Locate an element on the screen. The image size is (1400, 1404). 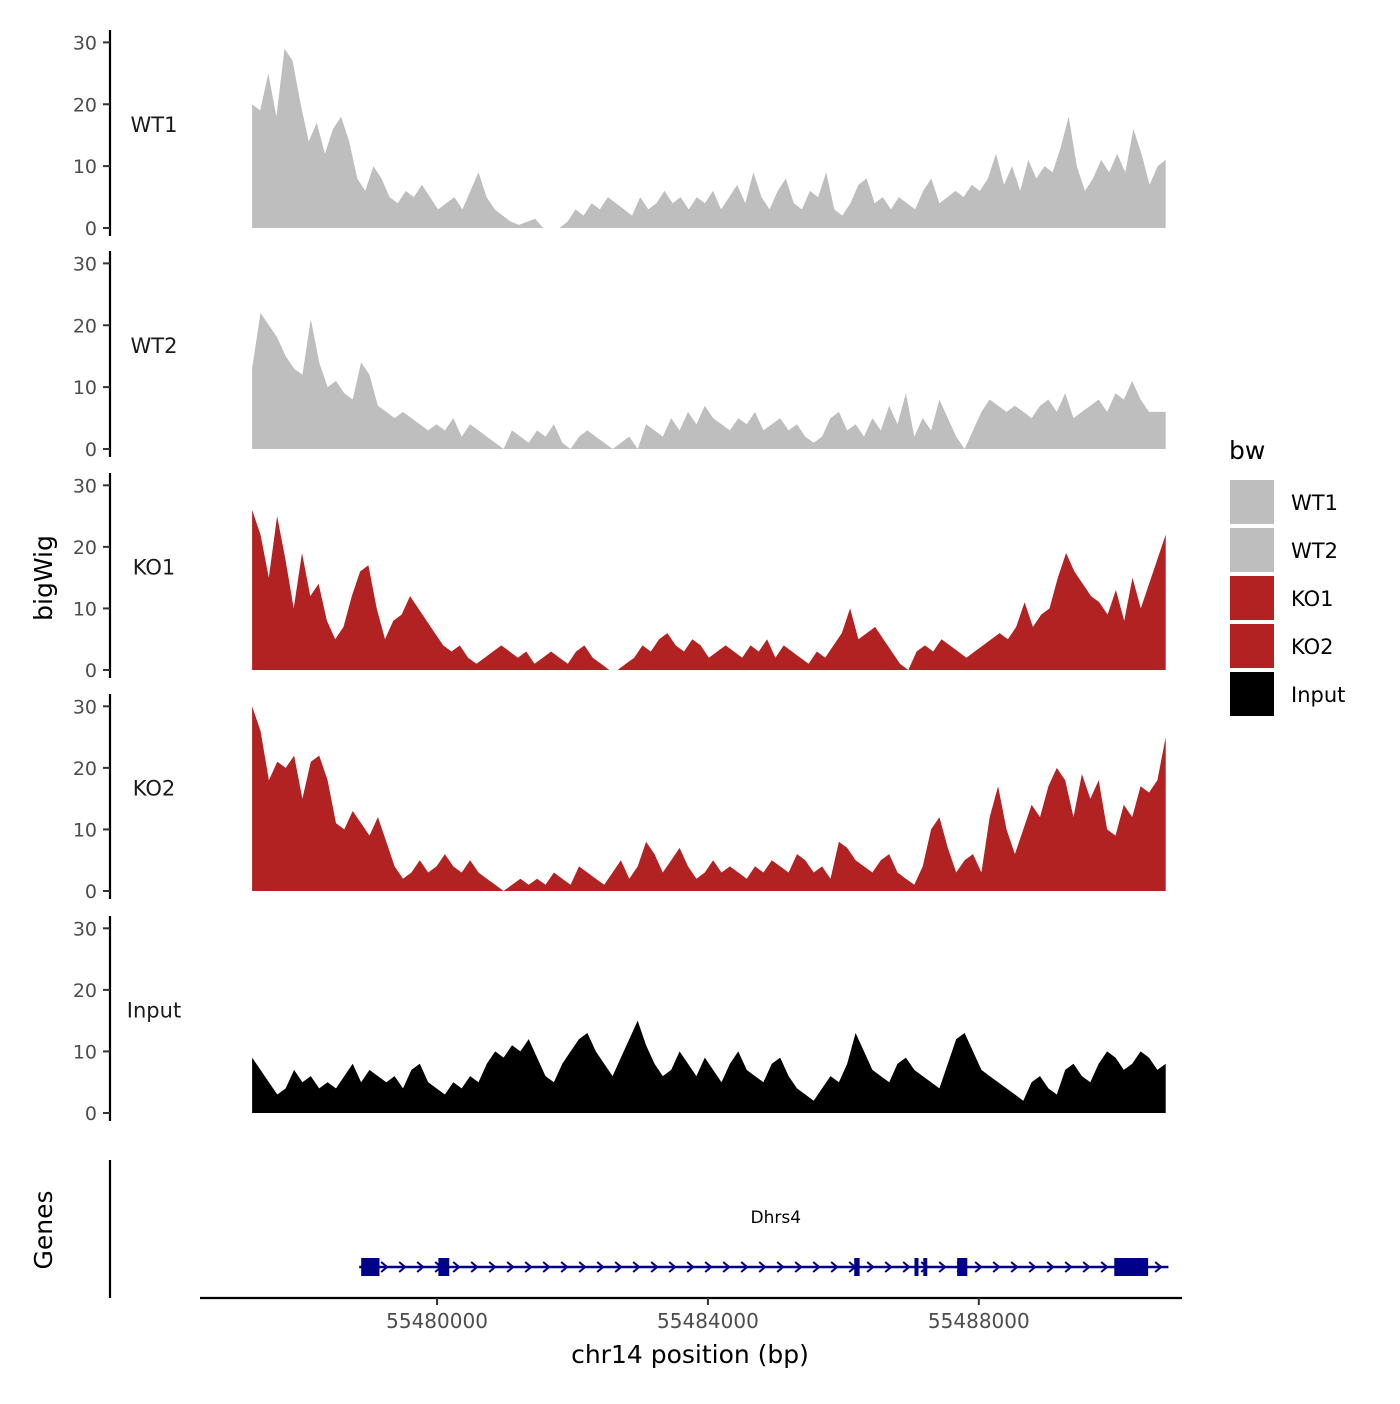
x-axis: 55480000 55484000 55488000 is located at coordinates (691, 1314).